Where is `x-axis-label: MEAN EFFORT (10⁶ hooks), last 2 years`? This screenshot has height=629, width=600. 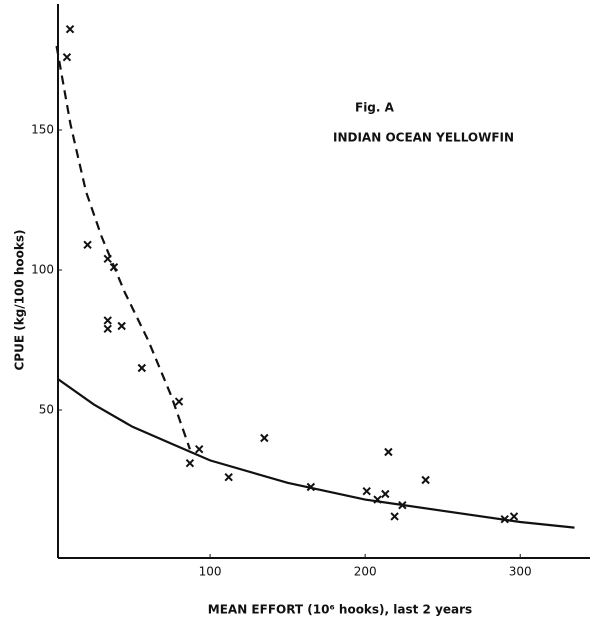
x-axis-label: MEAN EFFORT (10⁶ hooks), last 2 years is located at coordinates (340, 610).